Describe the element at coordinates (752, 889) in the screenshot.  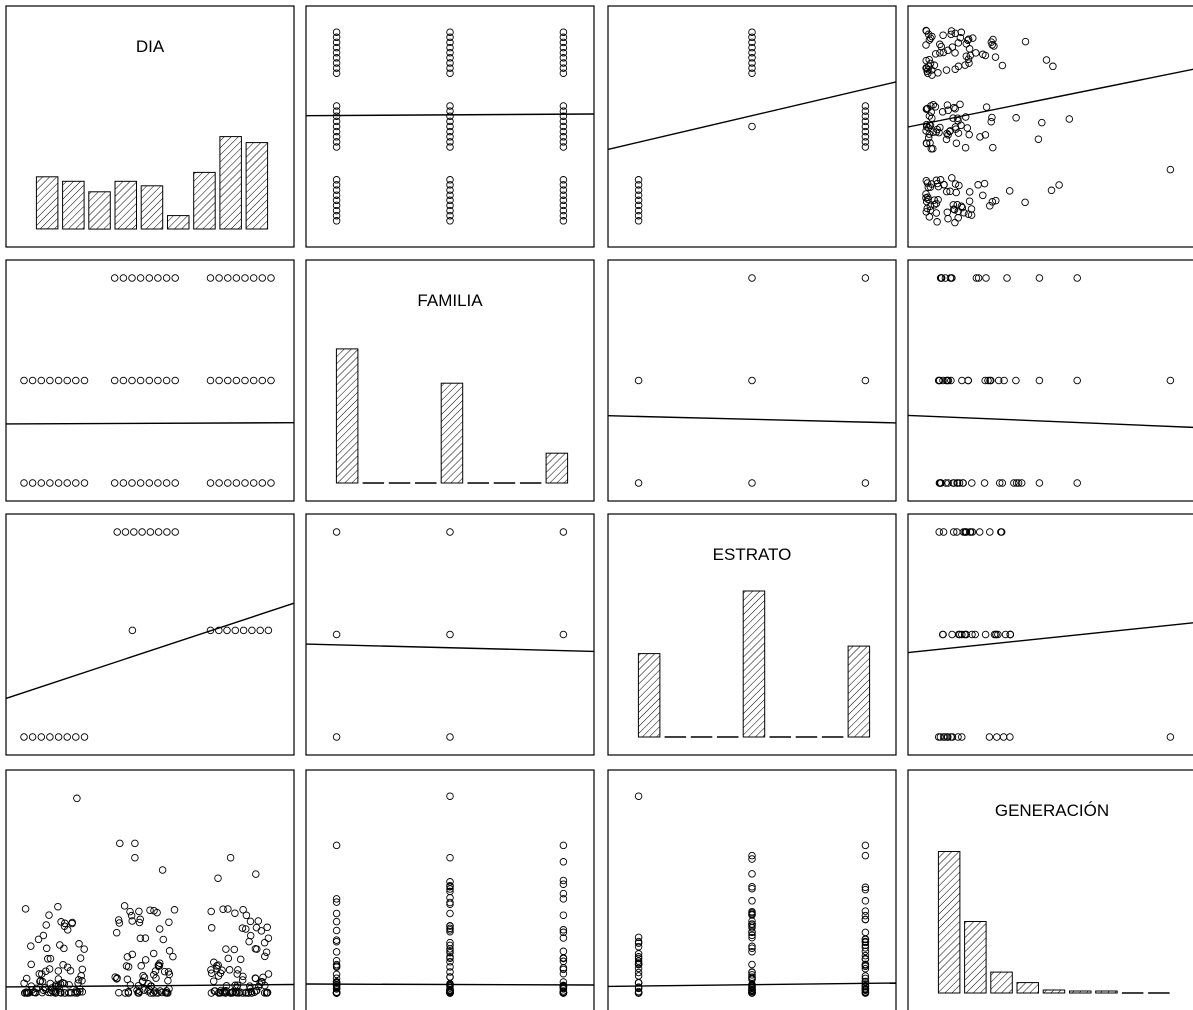
I see `panel-generacion-vs-estrato` at that location.